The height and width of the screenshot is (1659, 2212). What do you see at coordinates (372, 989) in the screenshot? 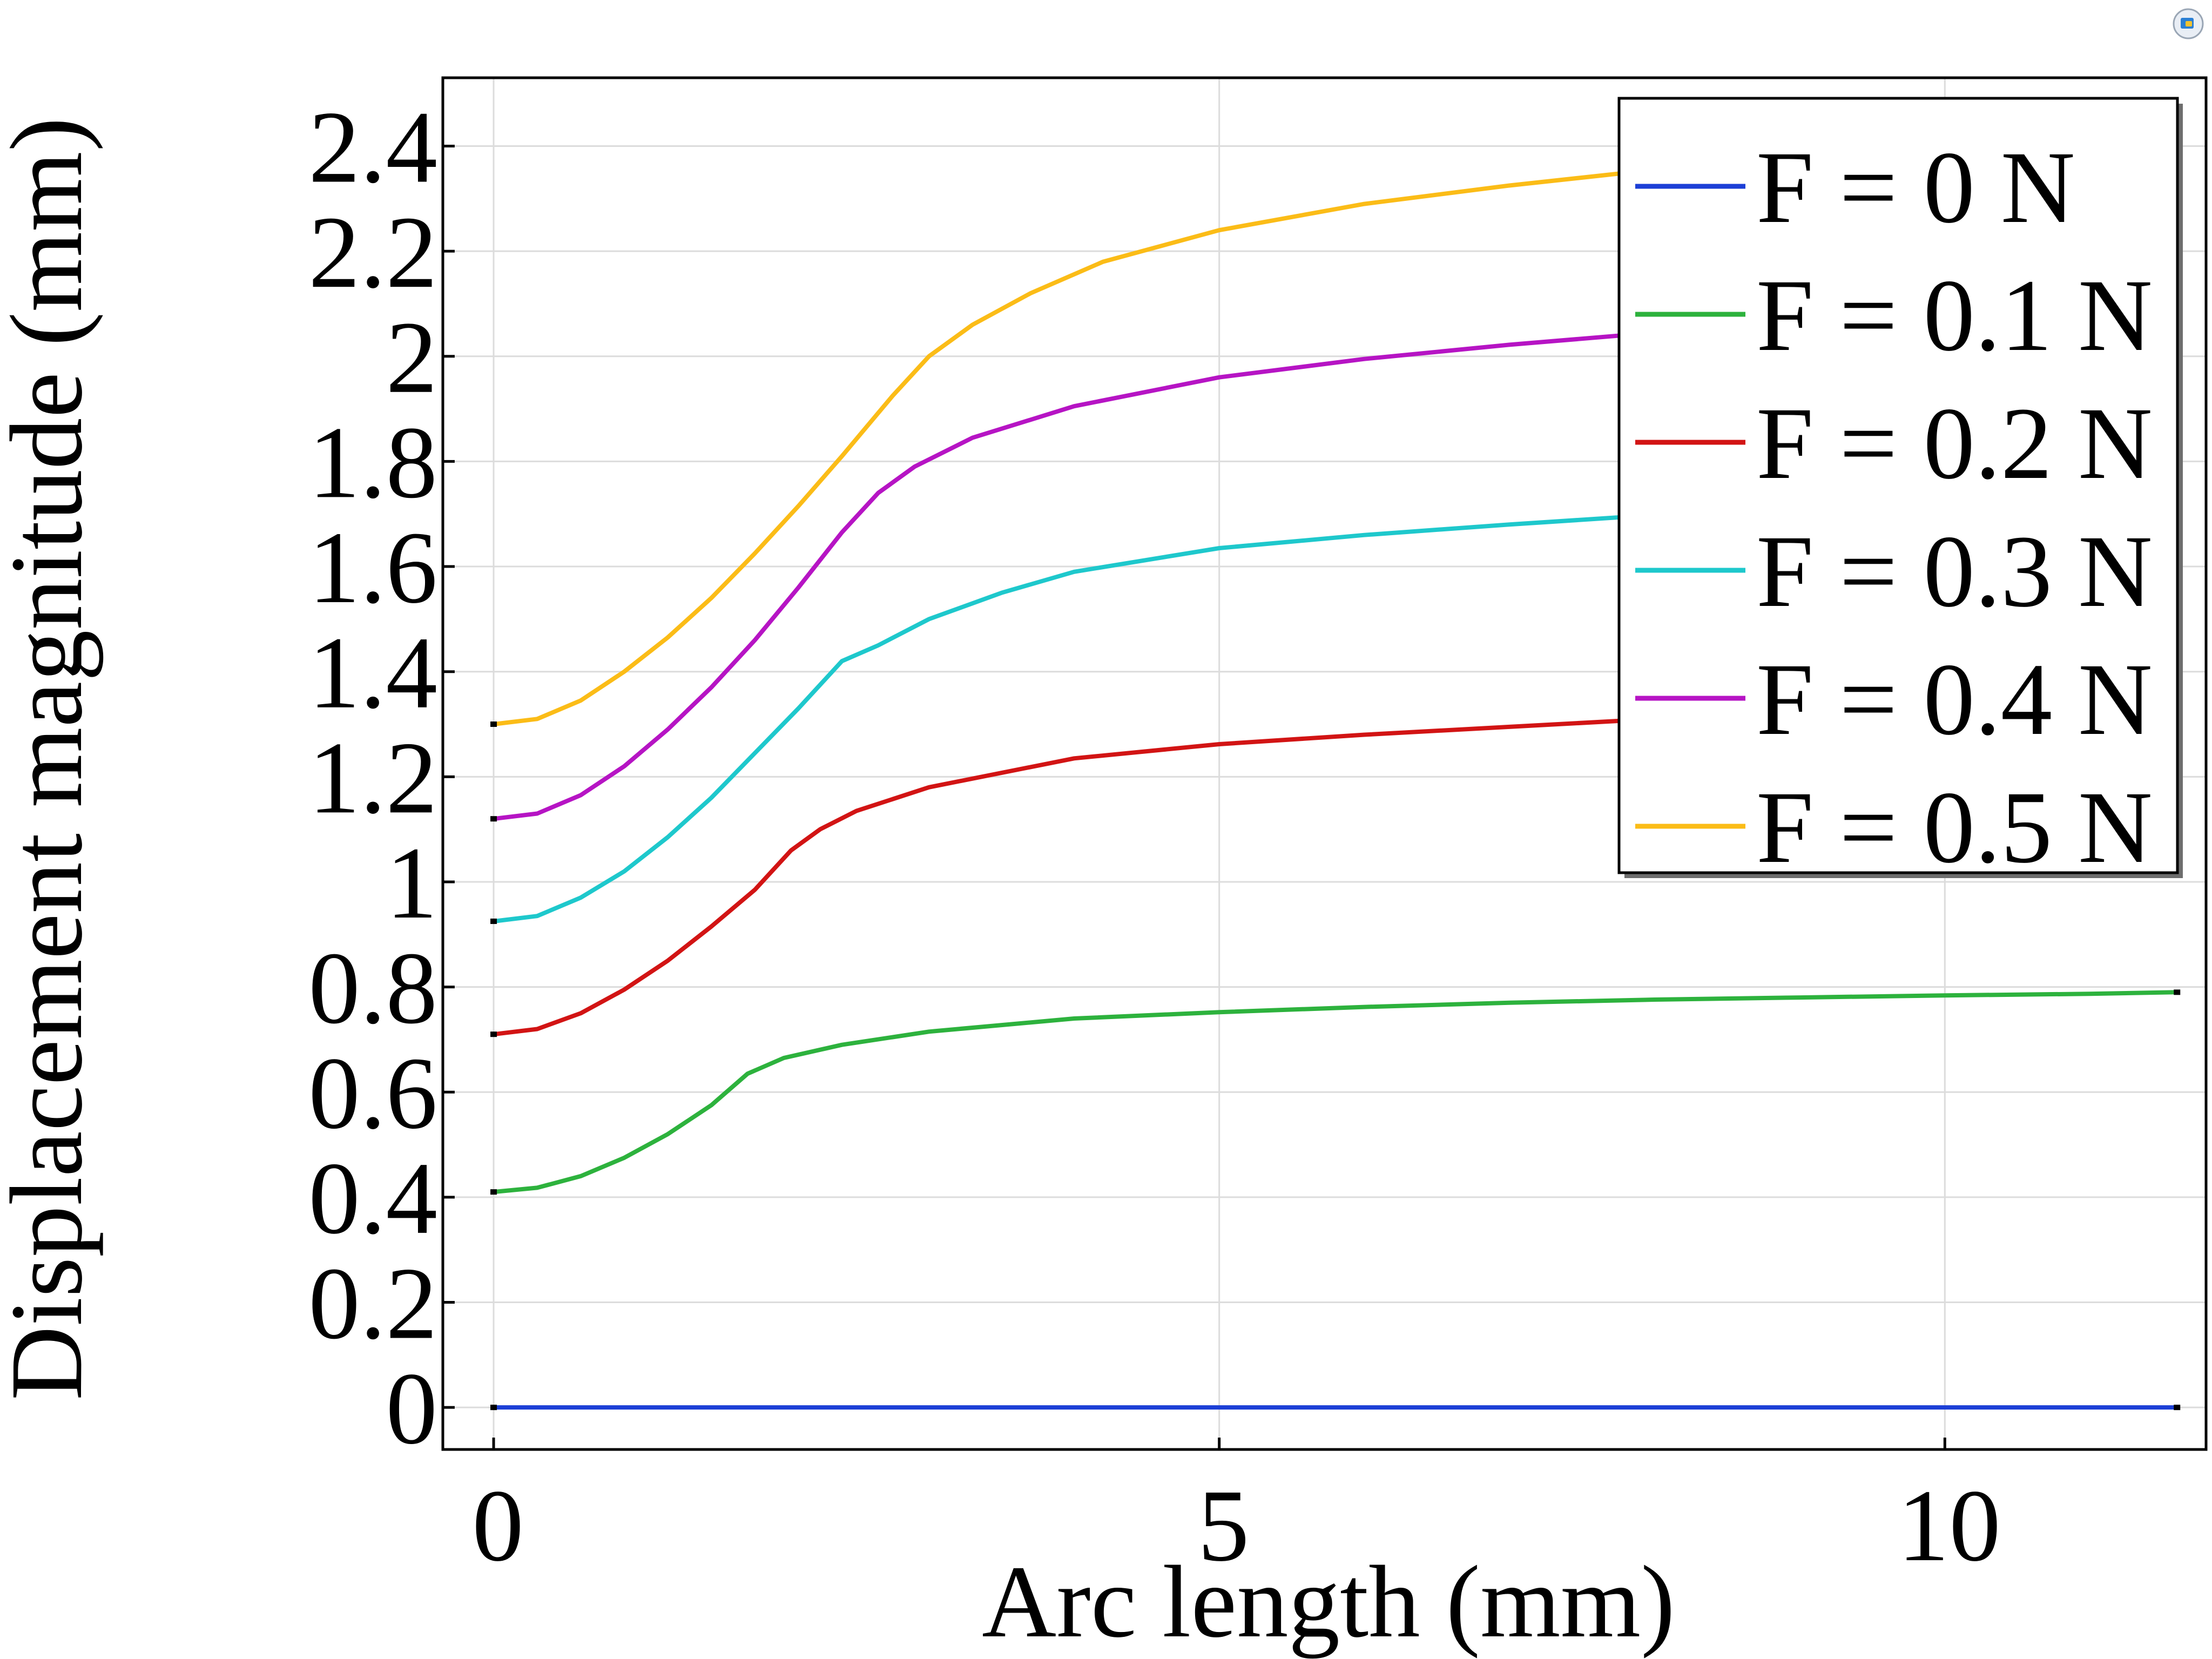
I see `y-tick-label: 0.8` at bounding box center [372, 989].